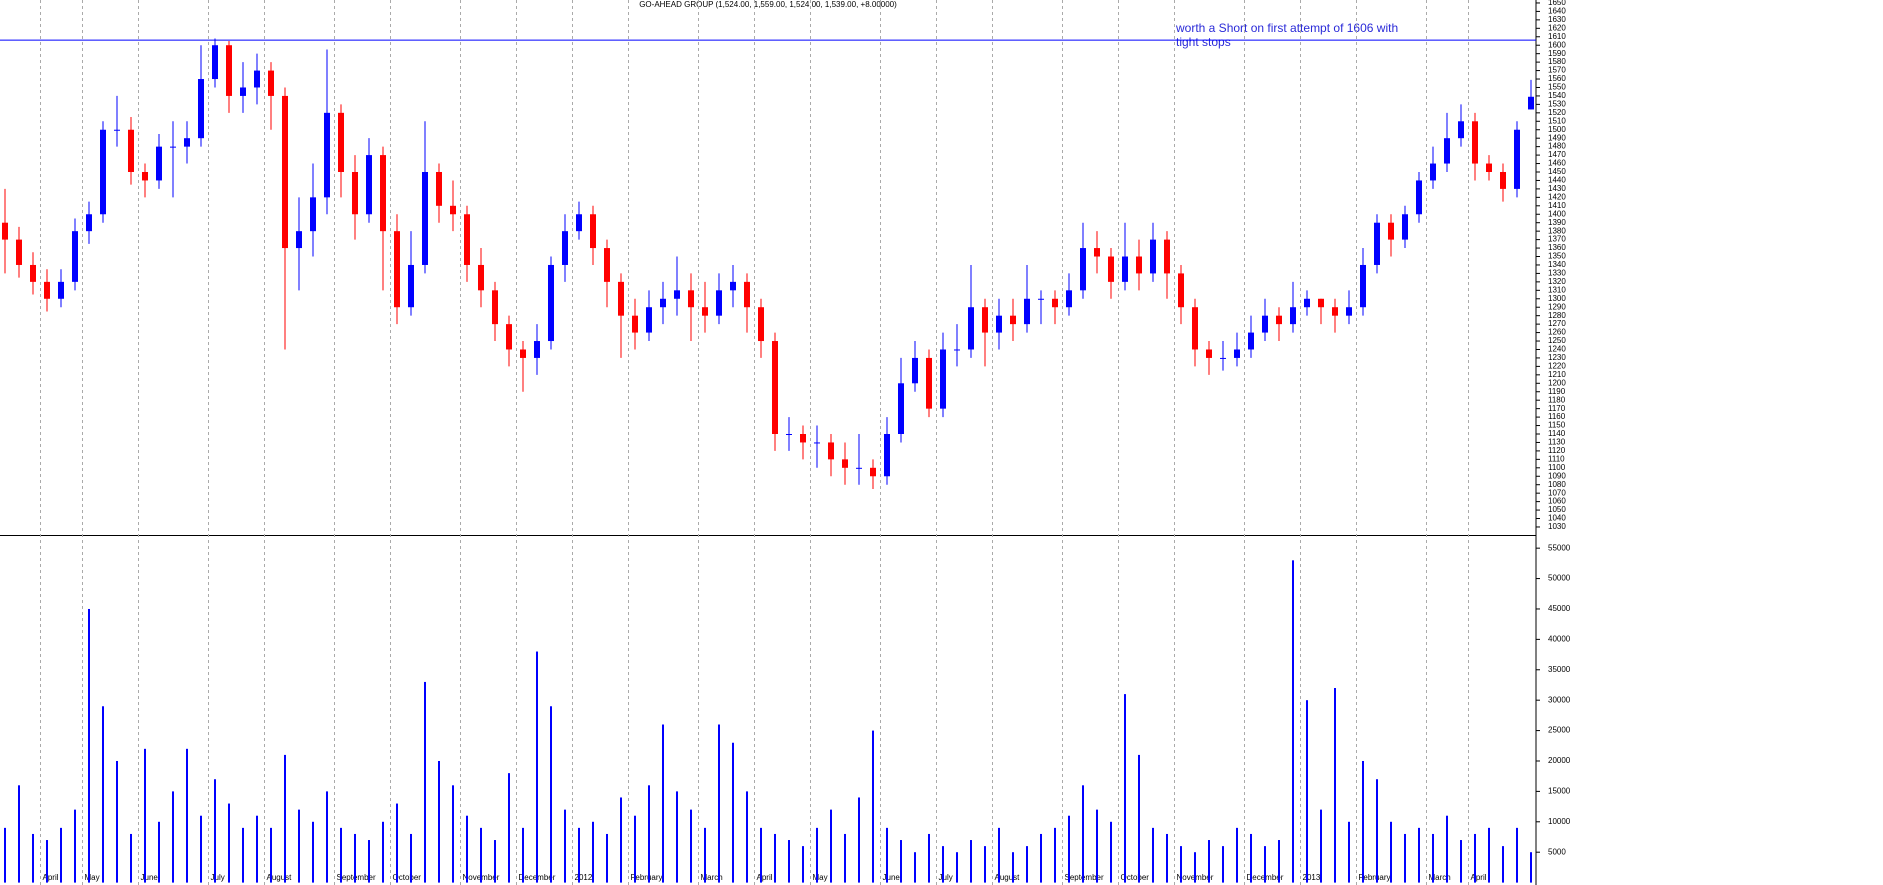  Describe the element at coordinates (1557, 484) in the screenshot. I see `y-tick-label: 1080` at that location.